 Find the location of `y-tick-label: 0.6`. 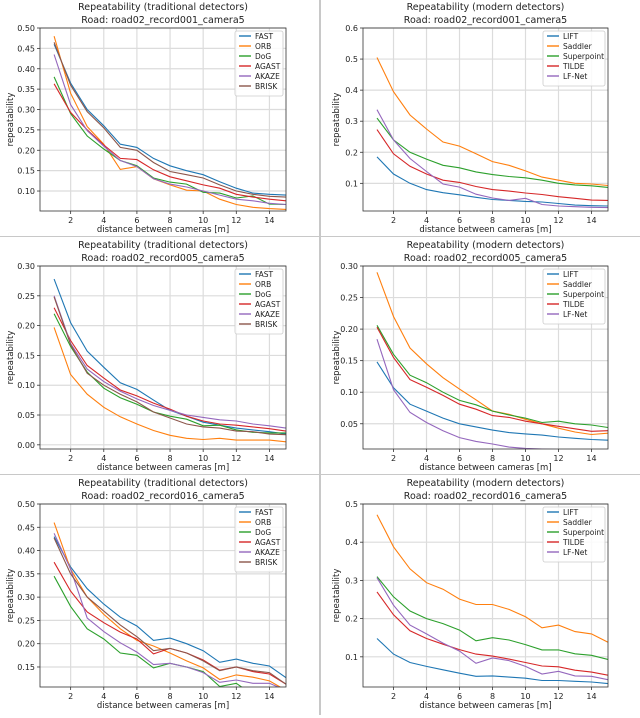

y-tick-label: 0.6 is located at coordinates (351, 28).